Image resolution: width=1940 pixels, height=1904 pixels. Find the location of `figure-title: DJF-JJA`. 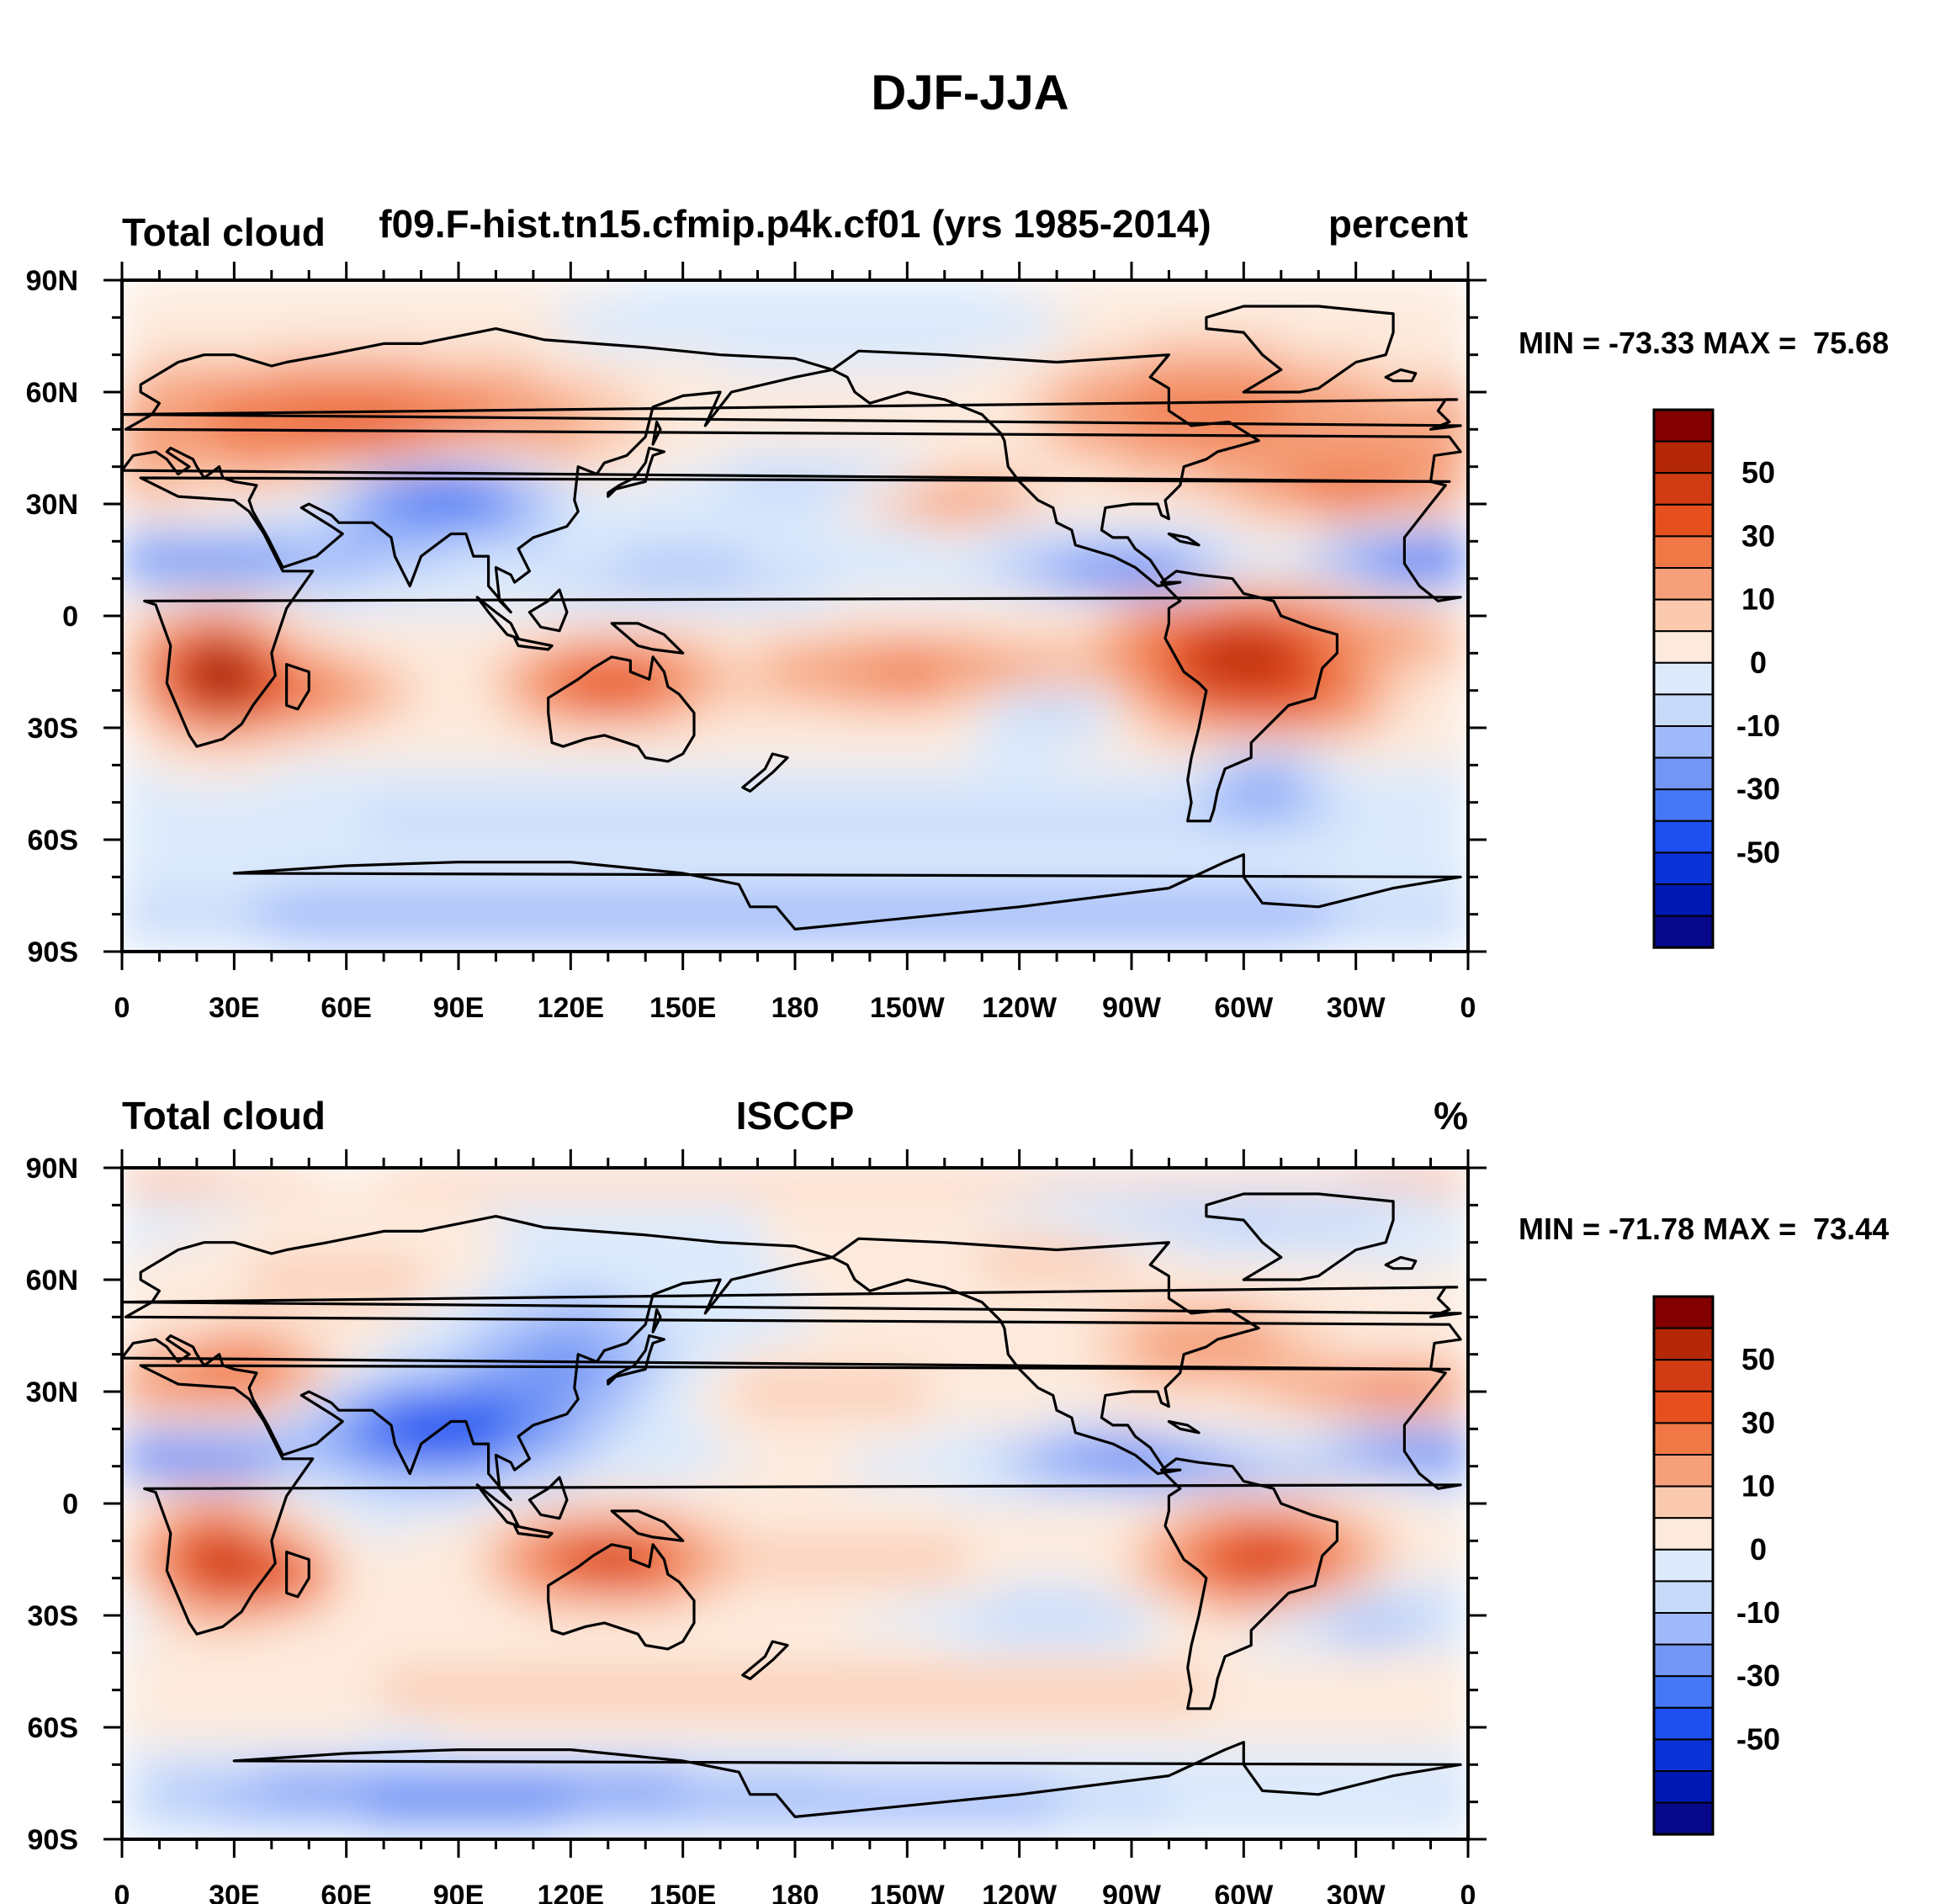

figure-title: DJF-JJA is located at coordinates (969, 93).